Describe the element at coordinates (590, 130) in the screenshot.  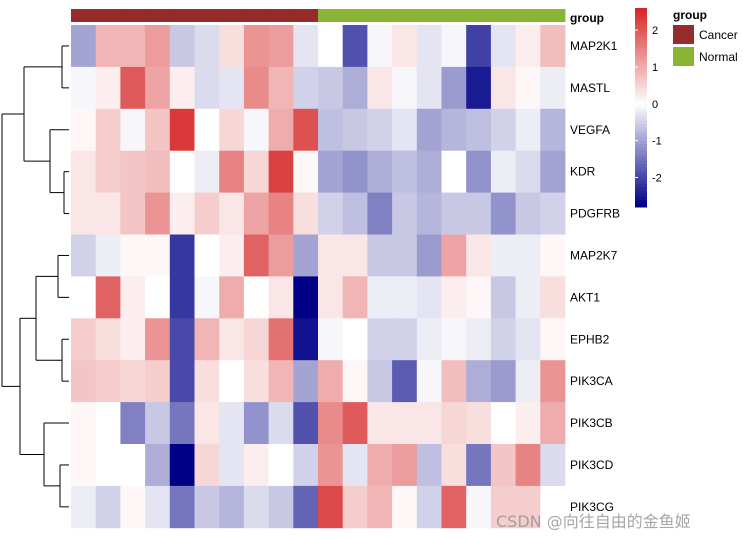
I see `row-label: VEGFA` at that location.